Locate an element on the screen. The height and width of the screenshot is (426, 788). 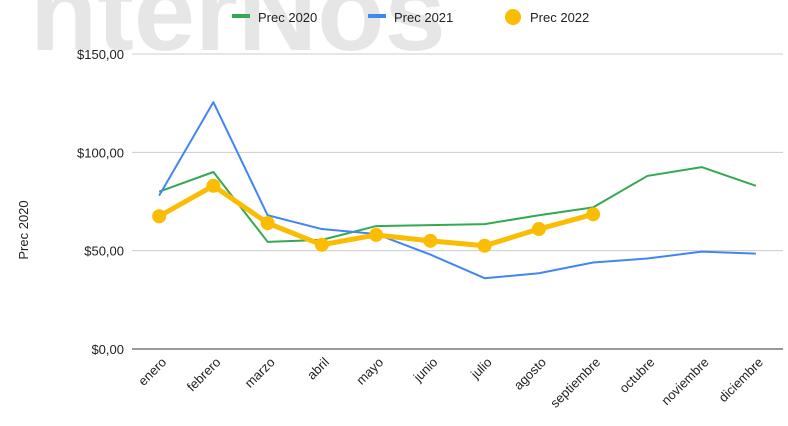
x-tick-label: enero is located at coordinates (152, 372).